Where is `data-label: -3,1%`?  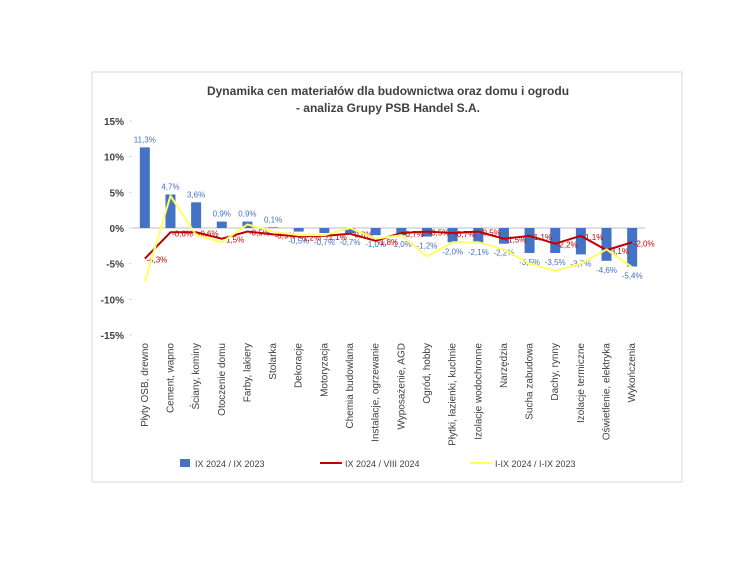
data-label: -3,1% is located at coordinates (618, 251).